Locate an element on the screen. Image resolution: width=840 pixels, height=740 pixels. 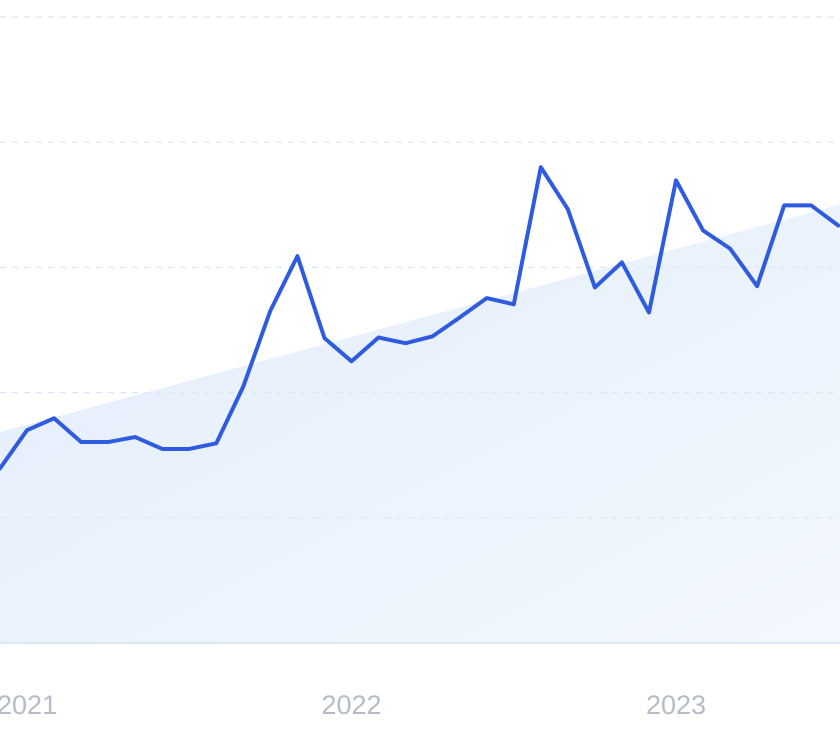
x-tick-label: 2022 is located at coordinates (351, 705).